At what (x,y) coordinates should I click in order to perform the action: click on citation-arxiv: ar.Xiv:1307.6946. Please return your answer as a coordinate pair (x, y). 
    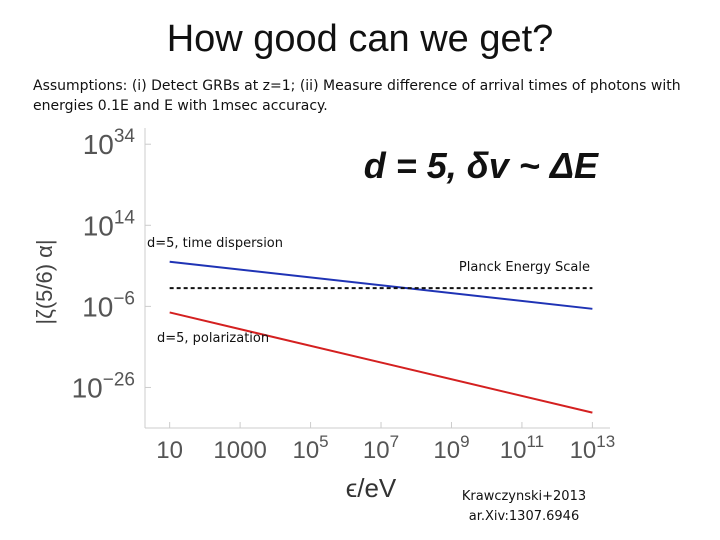
    Looking at the image, I should click on (524, 516).